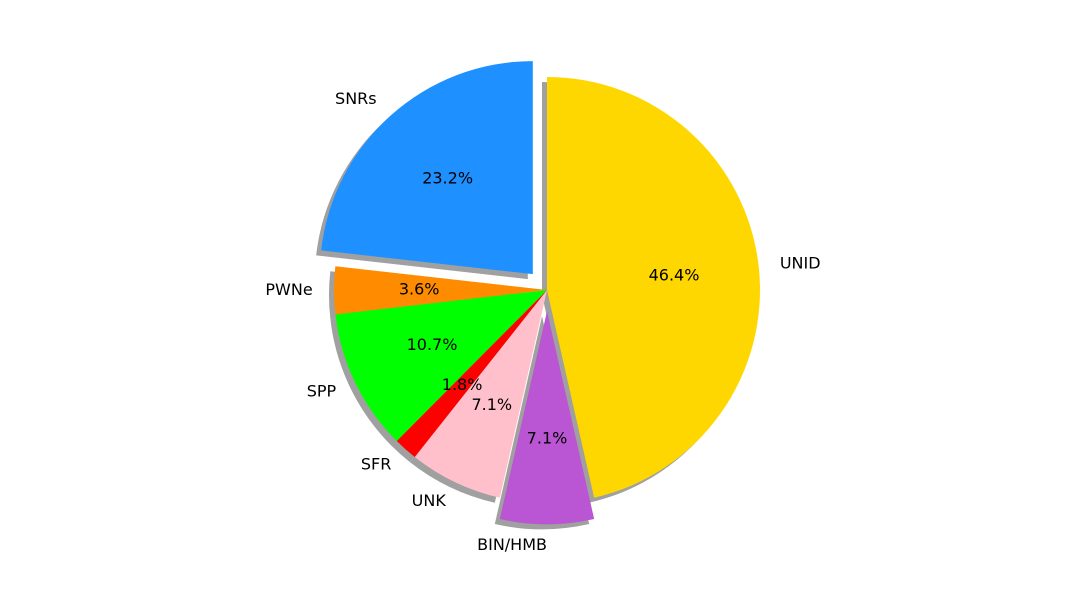  Describe the element at coordinates (429, 500) in the screenshot. I see `slice-label: UNK` at that location.